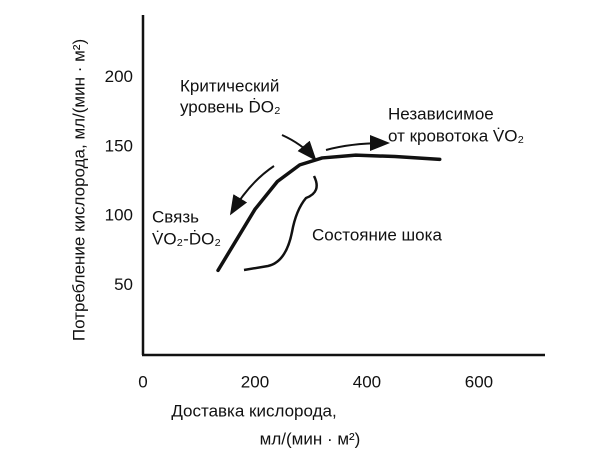 The height and width of the screenshot is (474, 591). What do you see at coordinates (119, 145) in the screenshot?
I see `y-tick-label: 150` at bounding box center [119, 145].